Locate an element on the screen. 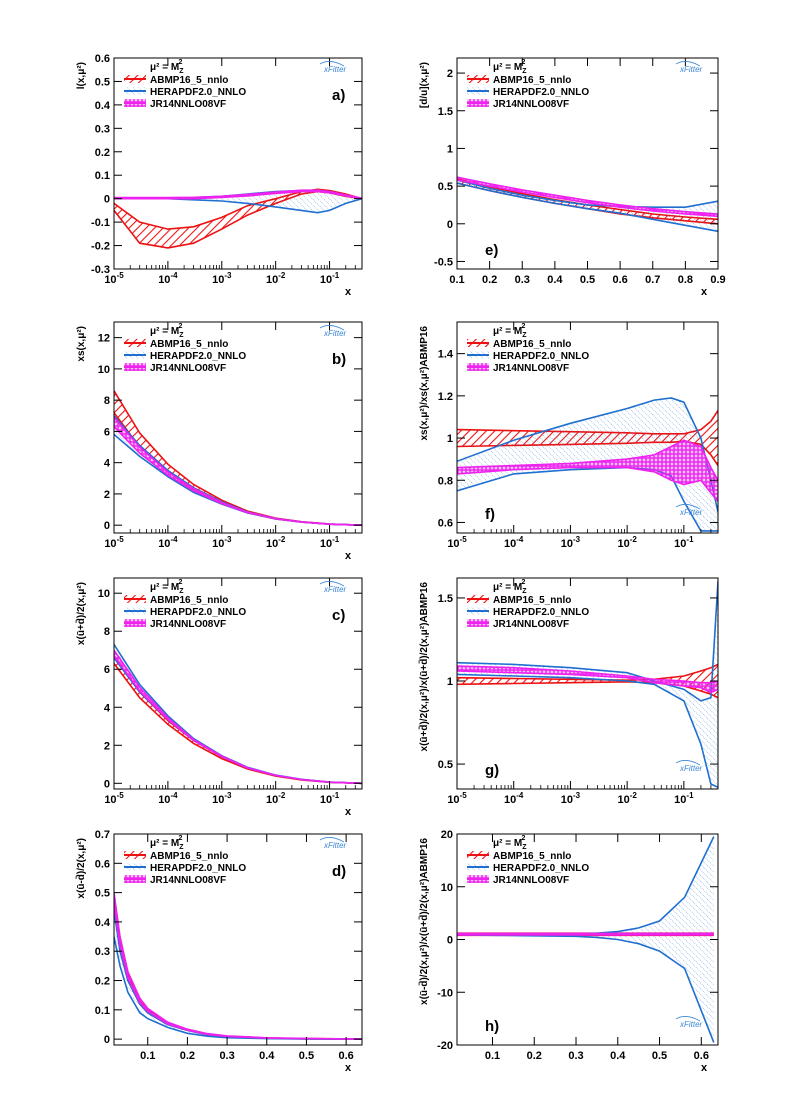 This screenshot has width=789, height=1116. y-tick-label: 0.8 is located at coordinates (445, 481).